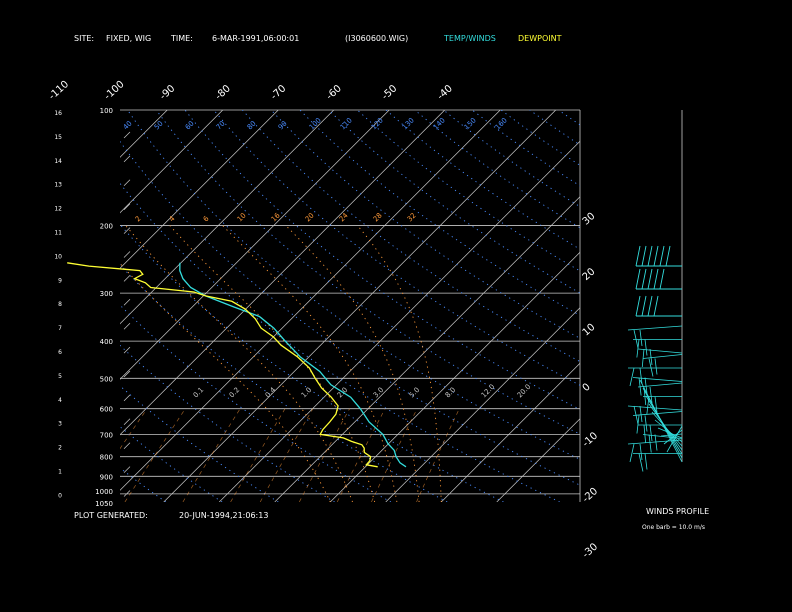 The image size is (792, 612). What do you see at coordinates (60, 352) in the screenshot?
I see `height-tick-label: 6` at bounding box center [60, 352].